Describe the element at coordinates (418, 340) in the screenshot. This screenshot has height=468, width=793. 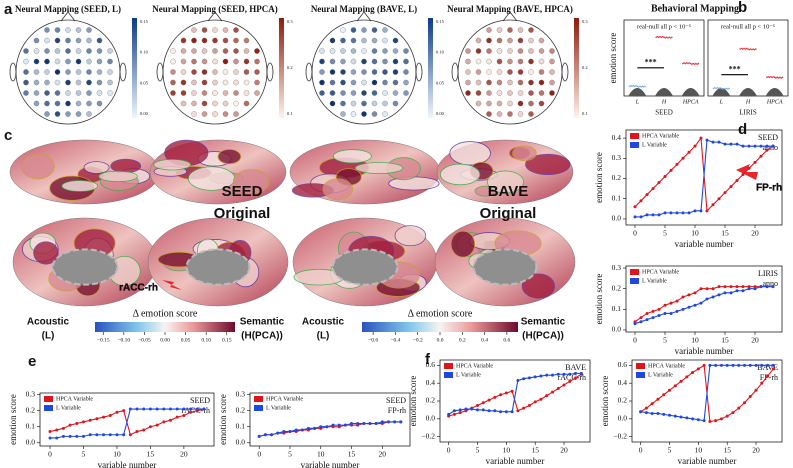
I see `colorbar-tick-label: −0.2` at that location.